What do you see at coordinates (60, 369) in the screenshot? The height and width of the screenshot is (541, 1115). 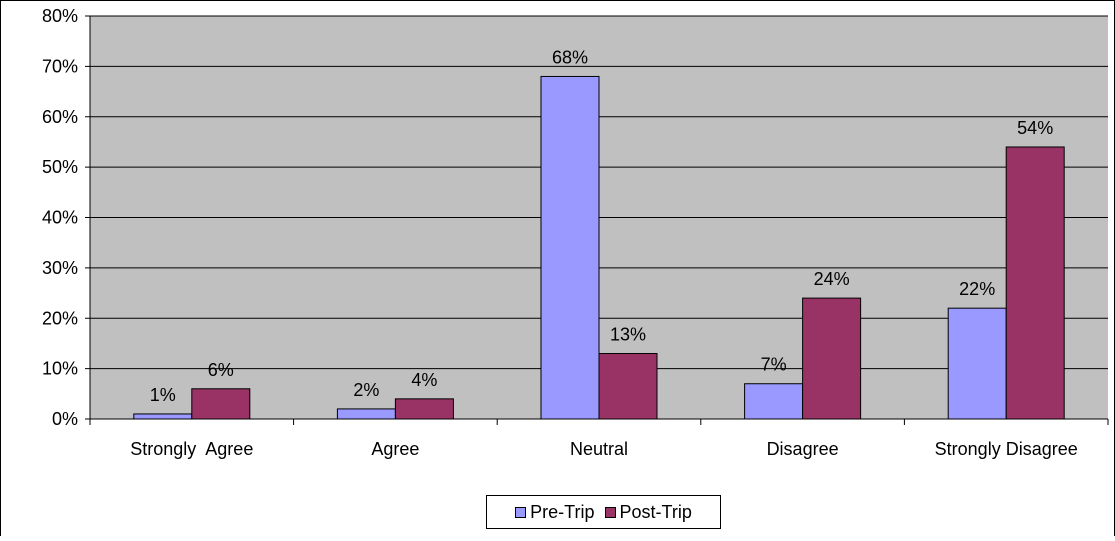 I see `y-tick-label: 10%` at bounding box center [60, 369].